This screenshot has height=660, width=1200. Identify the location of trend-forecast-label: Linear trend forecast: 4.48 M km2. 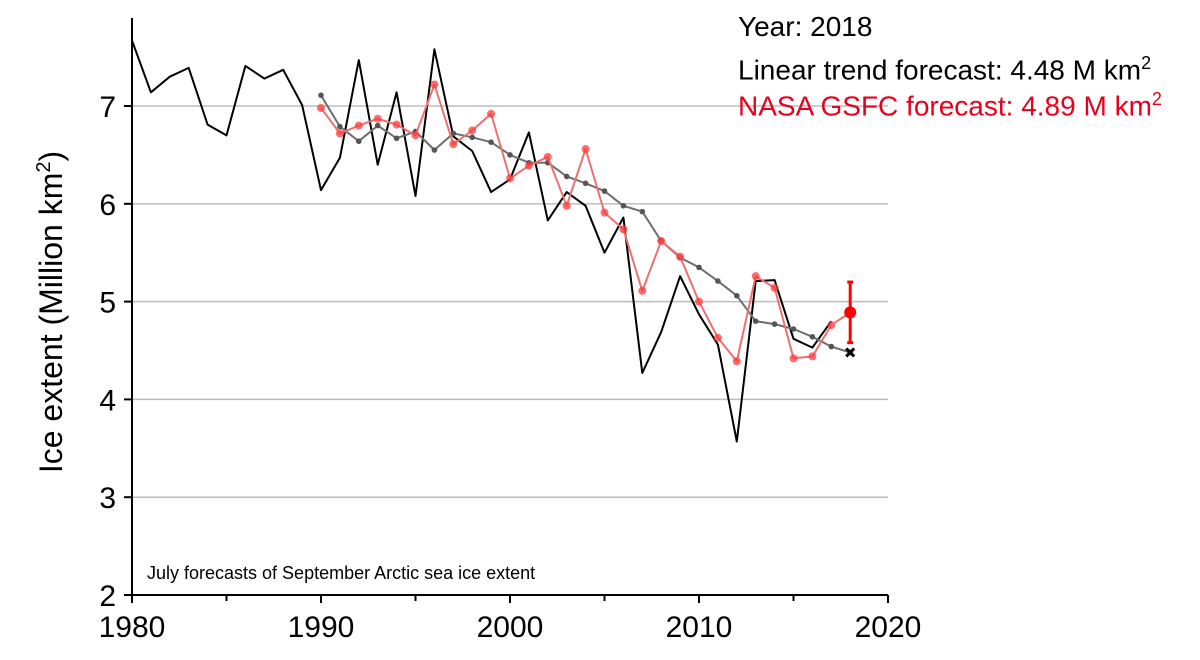
(944, 66).